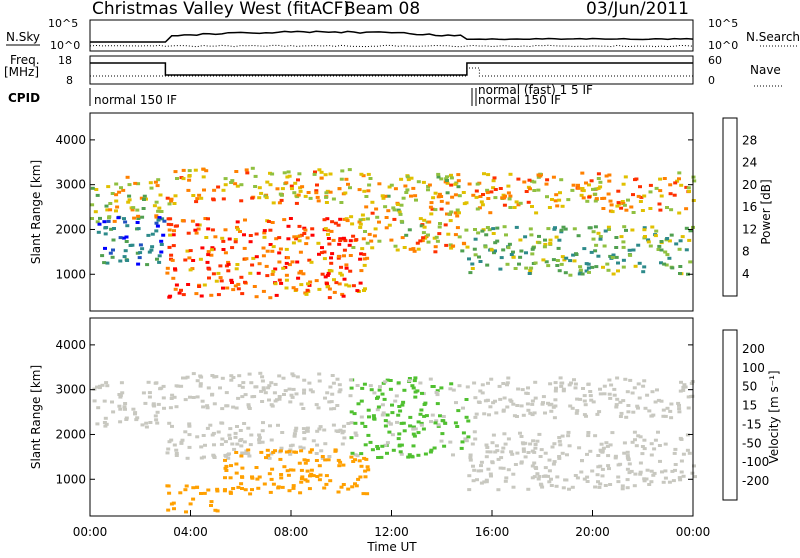  I want to click on colorbar-tick-label: -50, so click(752, 443).